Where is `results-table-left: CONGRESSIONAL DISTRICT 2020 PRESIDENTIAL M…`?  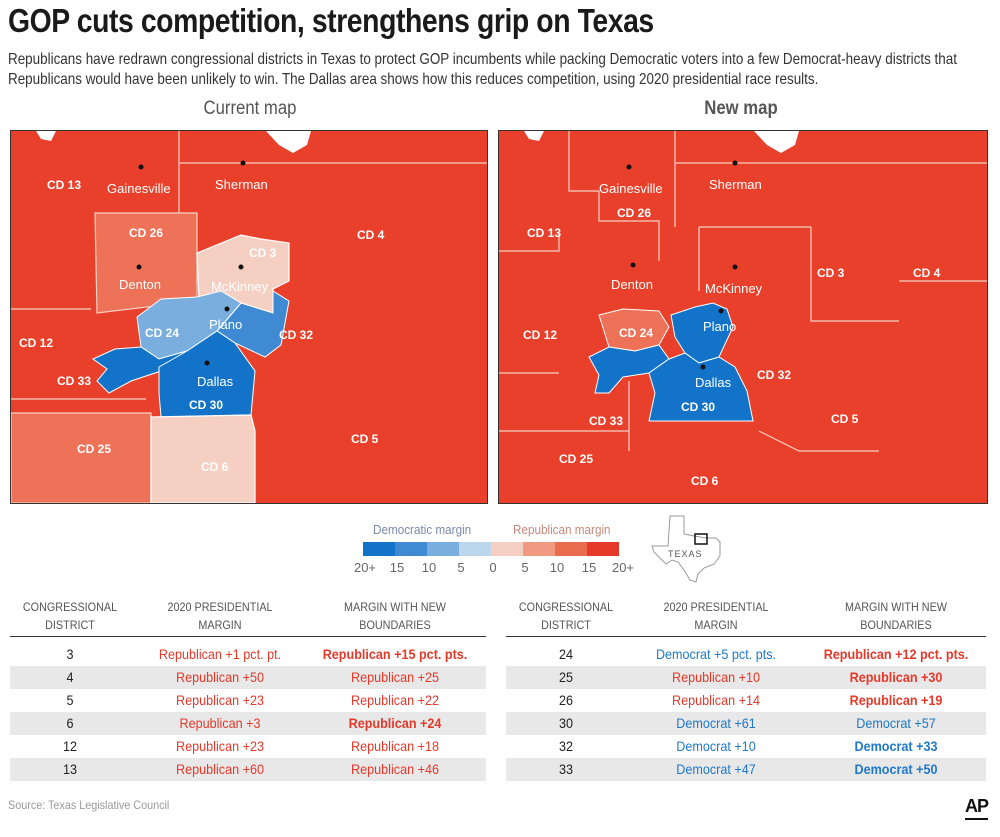 results-table-left: CONGRESSIONAL DISTRICT 2020 PRESIDENTIAL M… is located at coordinates (248, 689).